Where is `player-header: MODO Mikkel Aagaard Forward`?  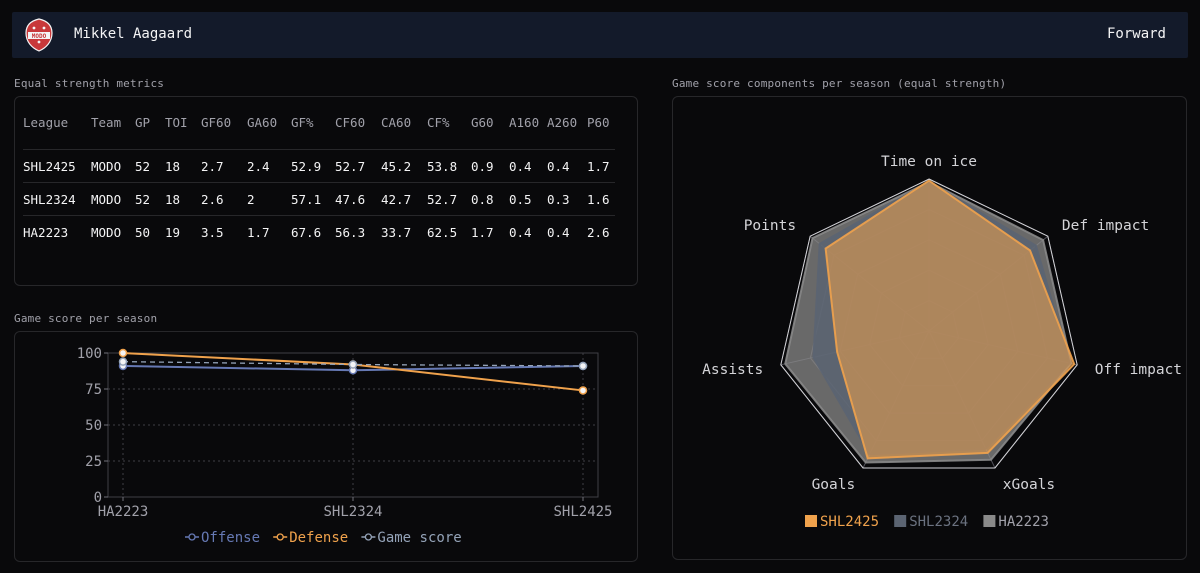
player-header: MODO Mikkel Aagaard Forward is located at coordinates (600, 35).